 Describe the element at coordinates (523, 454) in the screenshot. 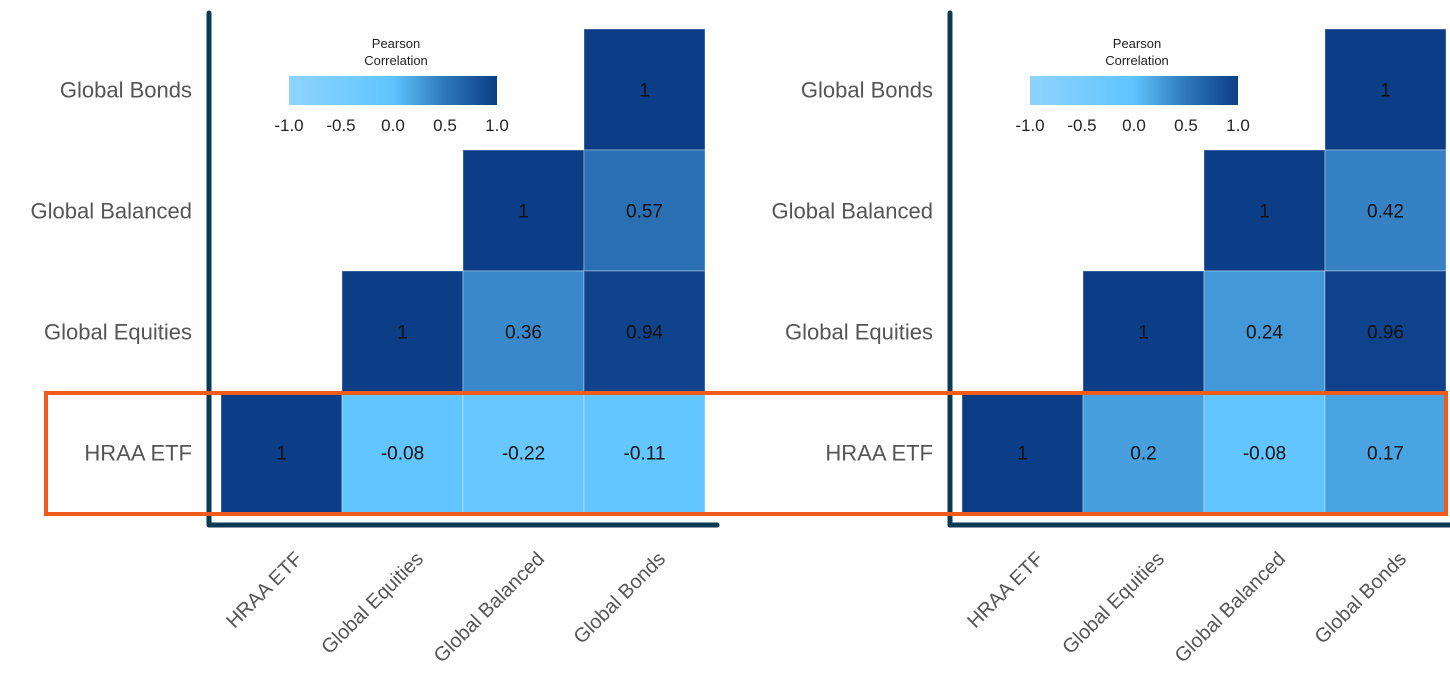

I see `cell-value-label: -0.22` at that location.